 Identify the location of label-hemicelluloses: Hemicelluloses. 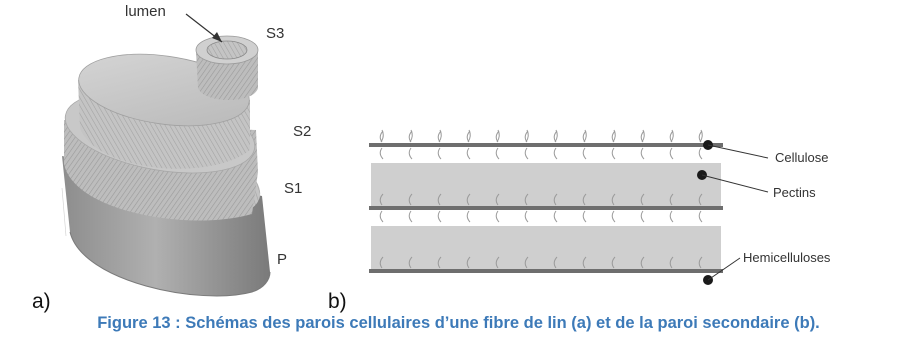
(787, 257).